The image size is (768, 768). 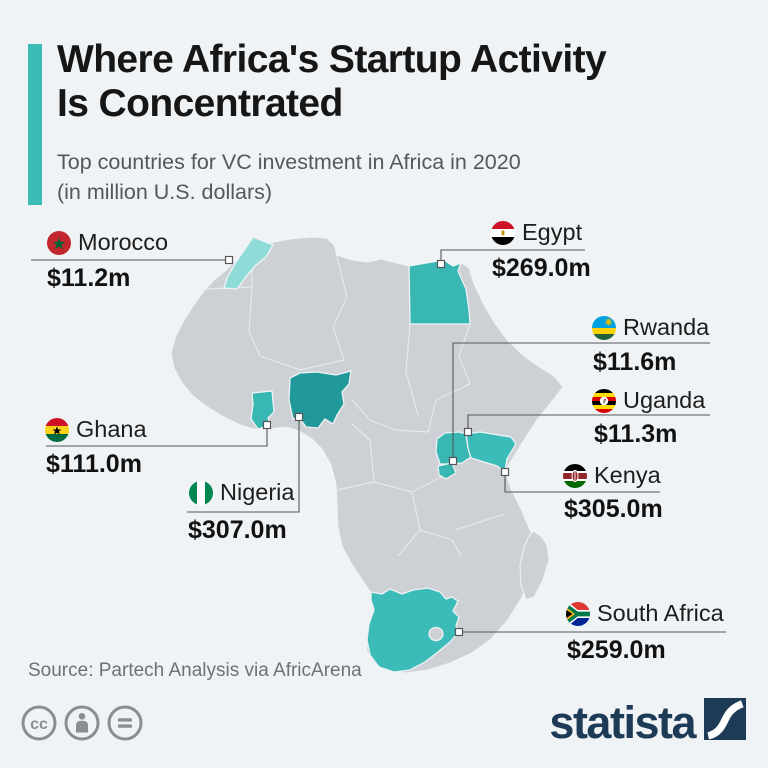 What do you see at coordinates (123, 242) in the screenshot?
I see `country-name-morocco: Morocco` at bounding box center [123, 242].